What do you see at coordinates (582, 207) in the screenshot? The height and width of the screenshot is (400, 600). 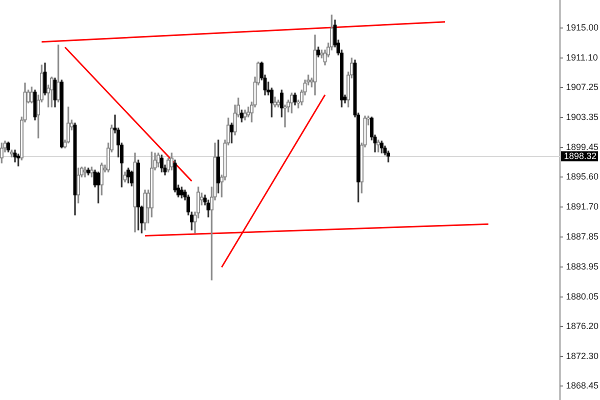 I see `y-tick-label: 1891.70` at bounding box center [582, 207].